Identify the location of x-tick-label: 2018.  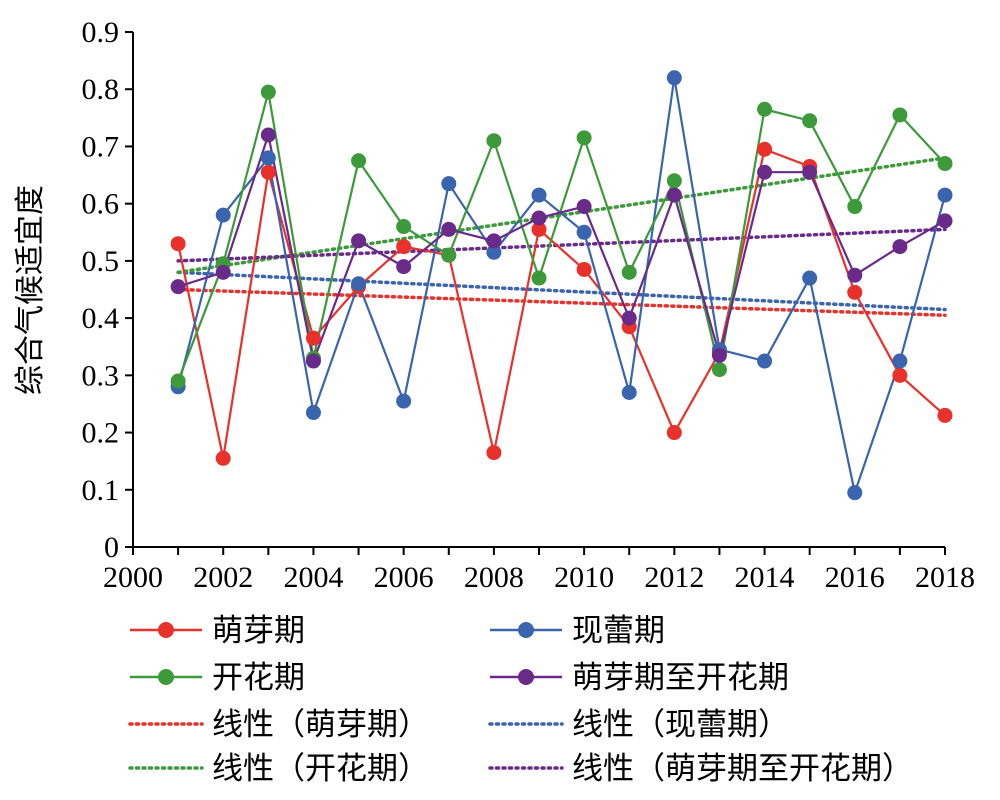
(945, 577).